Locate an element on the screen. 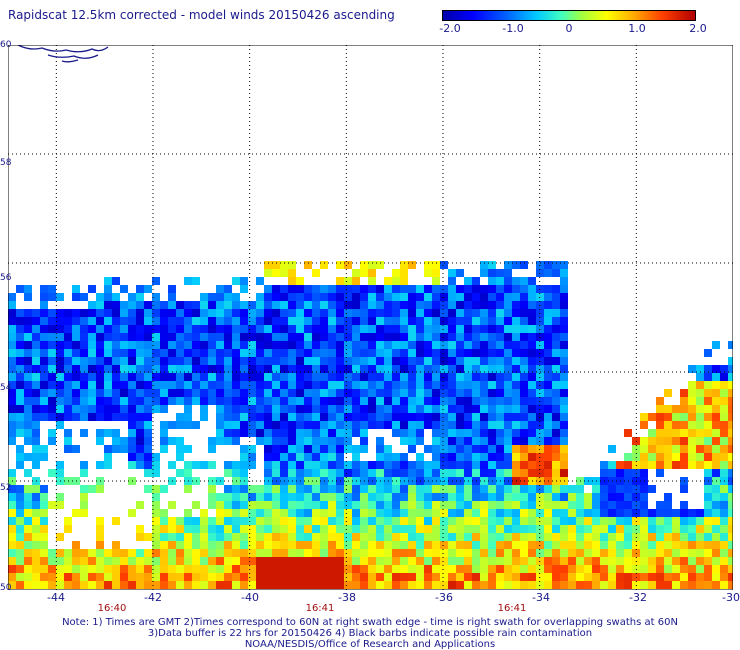 The image size is (740, 650). colorbar-tick-label: 1.0 is located at coordinates (637, 28).